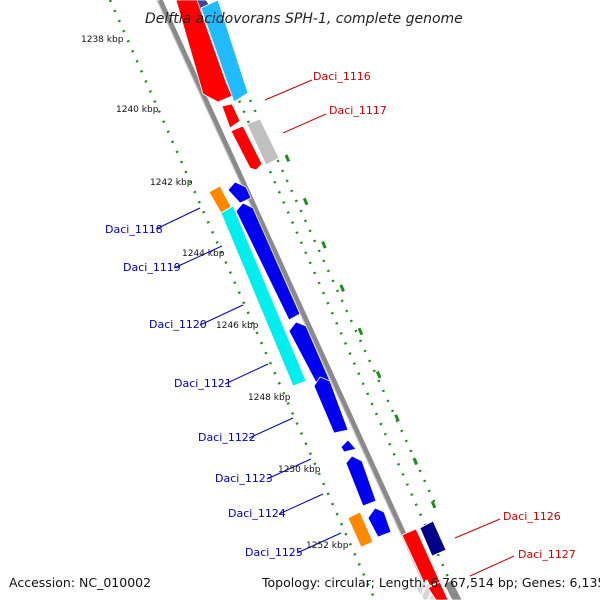 This screenshot has width=600, height=600. What do you see at coordinates (433, 538) in the screenshot?
I see `gene-block-daci-1126-navy` at bounding box center [433, 538].